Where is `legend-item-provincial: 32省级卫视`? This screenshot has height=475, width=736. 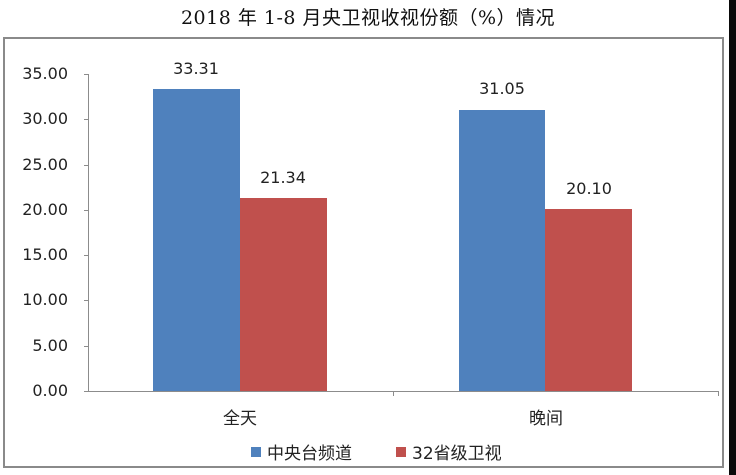
legend-item-provincial: 32省级卫视 is located at coordinates (449, 451).